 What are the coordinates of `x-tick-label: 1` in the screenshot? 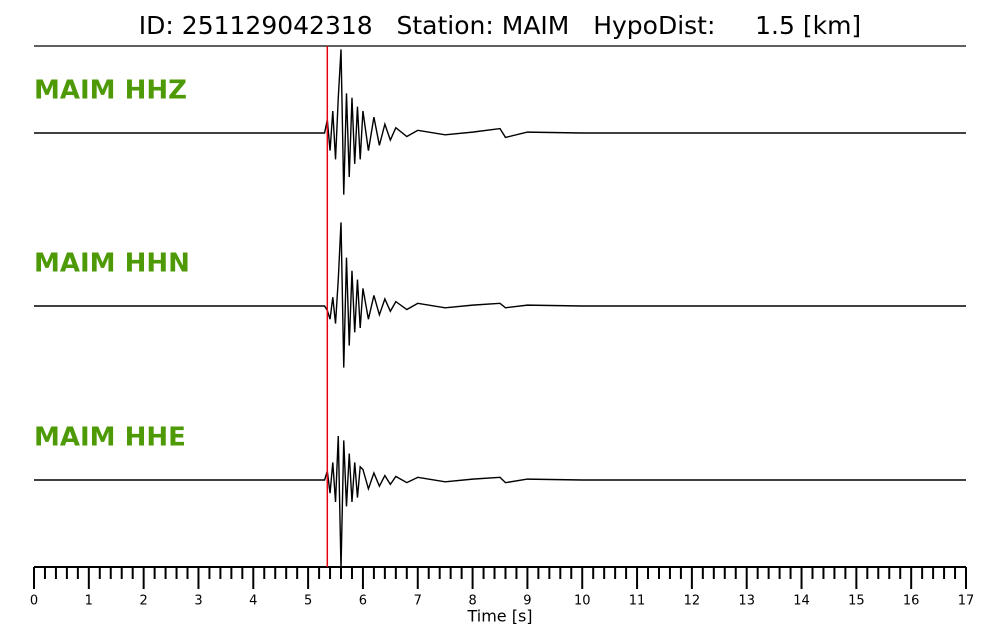 It's located at (89, 601).